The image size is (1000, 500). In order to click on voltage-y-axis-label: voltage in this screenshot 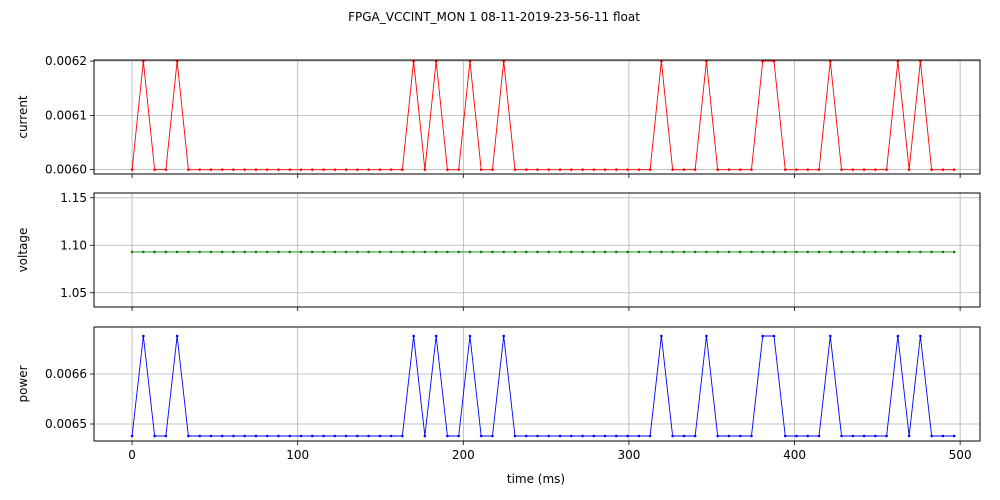, I will do `click(23, 250)`.